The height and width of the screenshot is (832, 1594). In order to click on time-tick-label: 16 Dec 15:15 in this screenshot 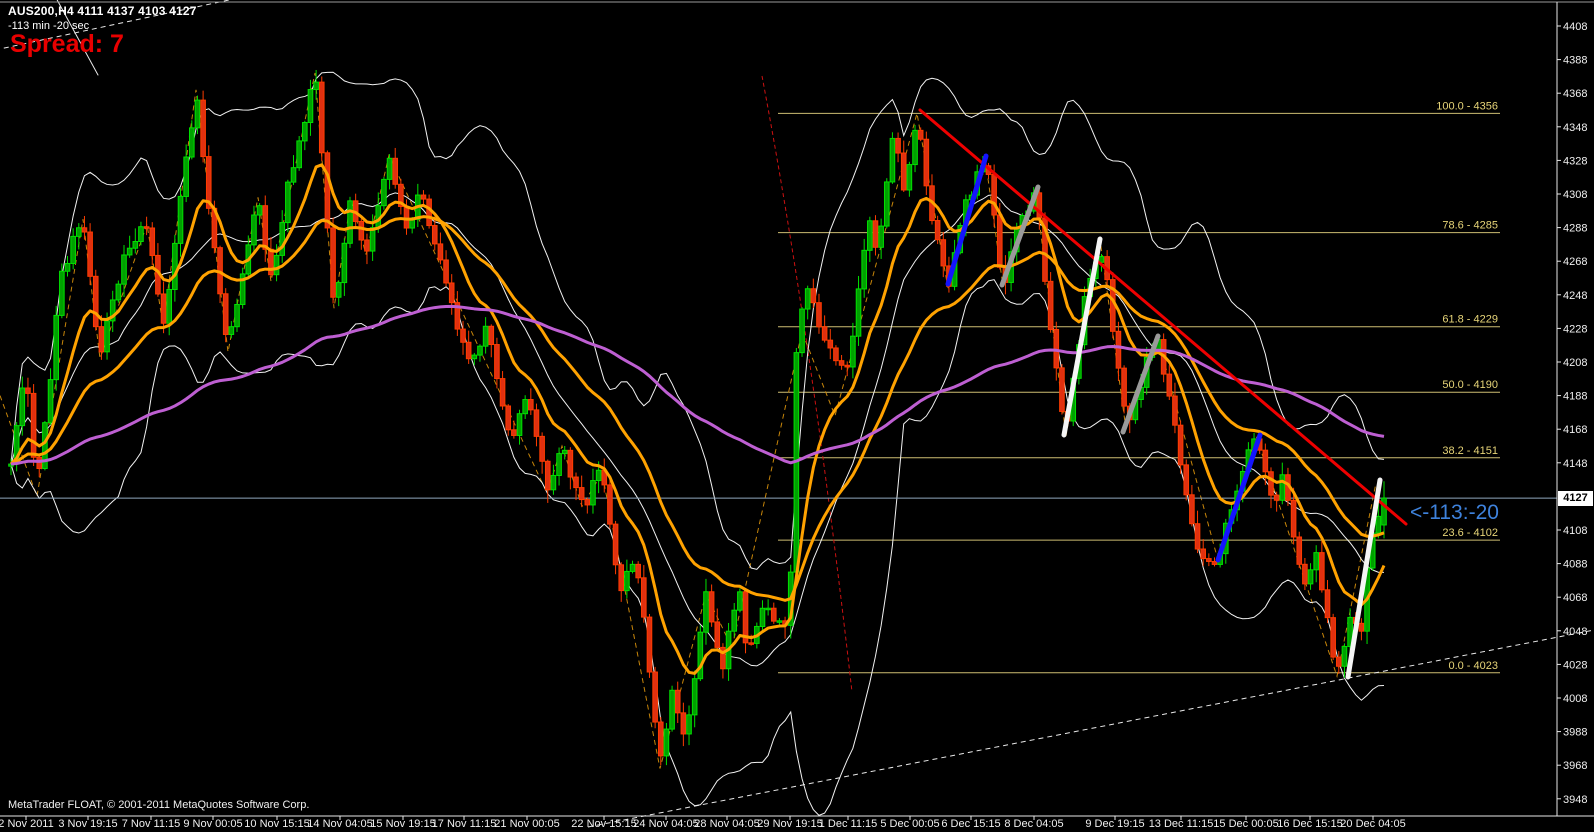, I will do `click(1309, 824)`.